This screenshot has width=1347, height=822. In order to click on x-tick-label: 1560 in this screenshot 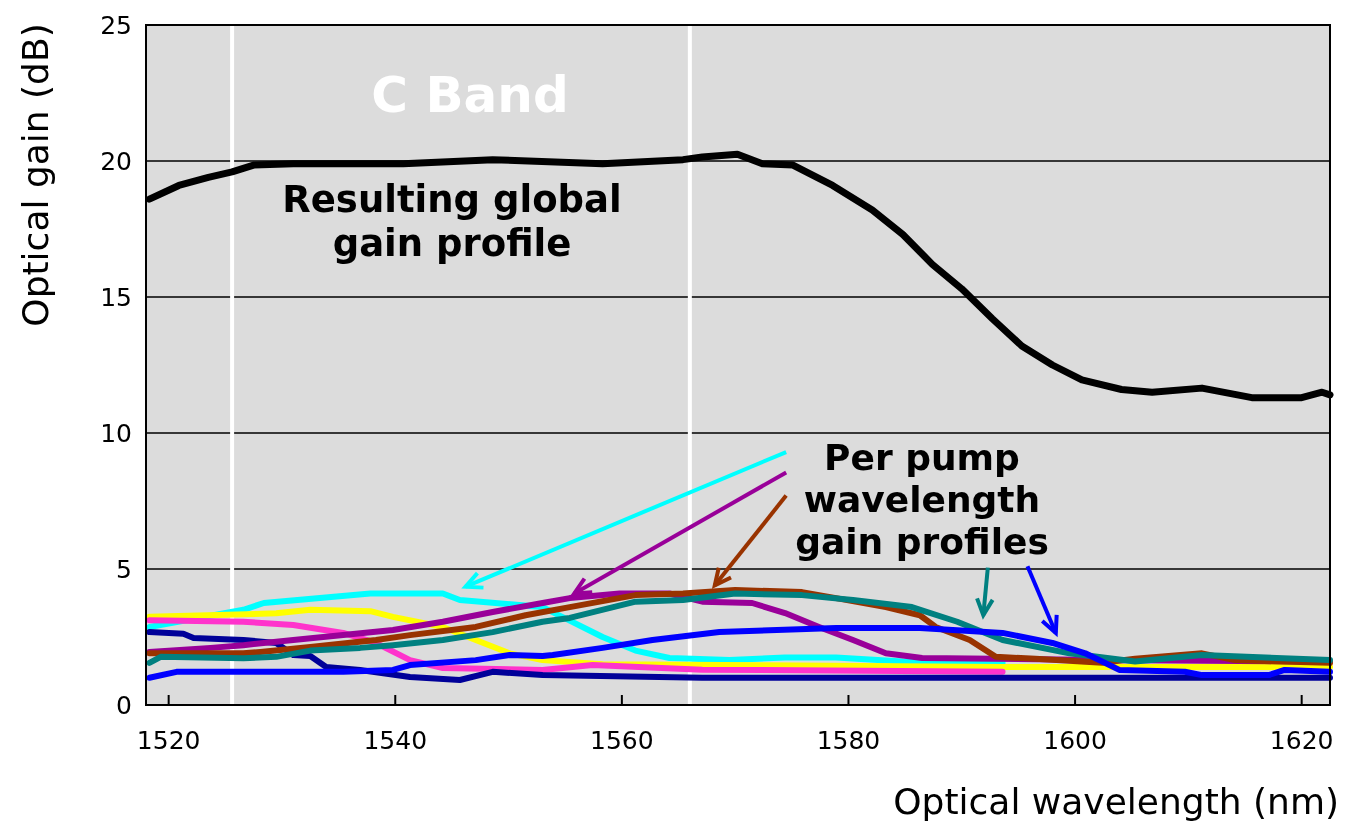, I will do `click(622, 740)`.